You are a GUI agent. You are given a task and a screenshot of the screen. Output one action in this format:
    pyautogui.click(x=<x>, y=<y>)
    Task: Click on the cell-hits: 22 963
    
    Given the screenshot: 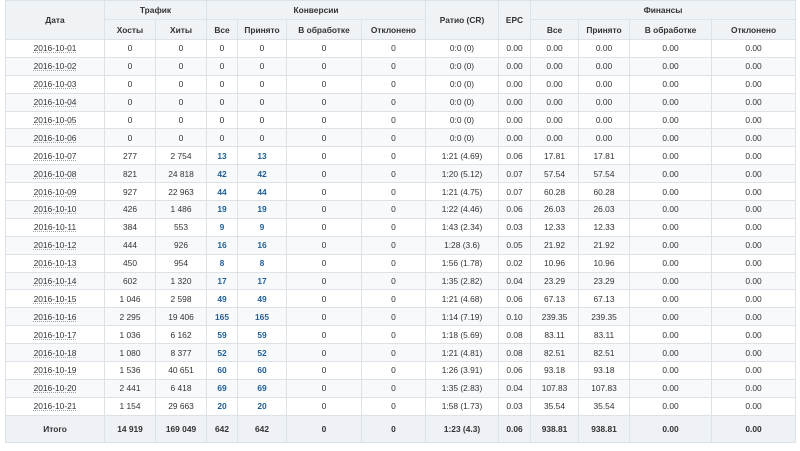 What is the action you would take?
    pyautogui.click(x=181, y=192)
    